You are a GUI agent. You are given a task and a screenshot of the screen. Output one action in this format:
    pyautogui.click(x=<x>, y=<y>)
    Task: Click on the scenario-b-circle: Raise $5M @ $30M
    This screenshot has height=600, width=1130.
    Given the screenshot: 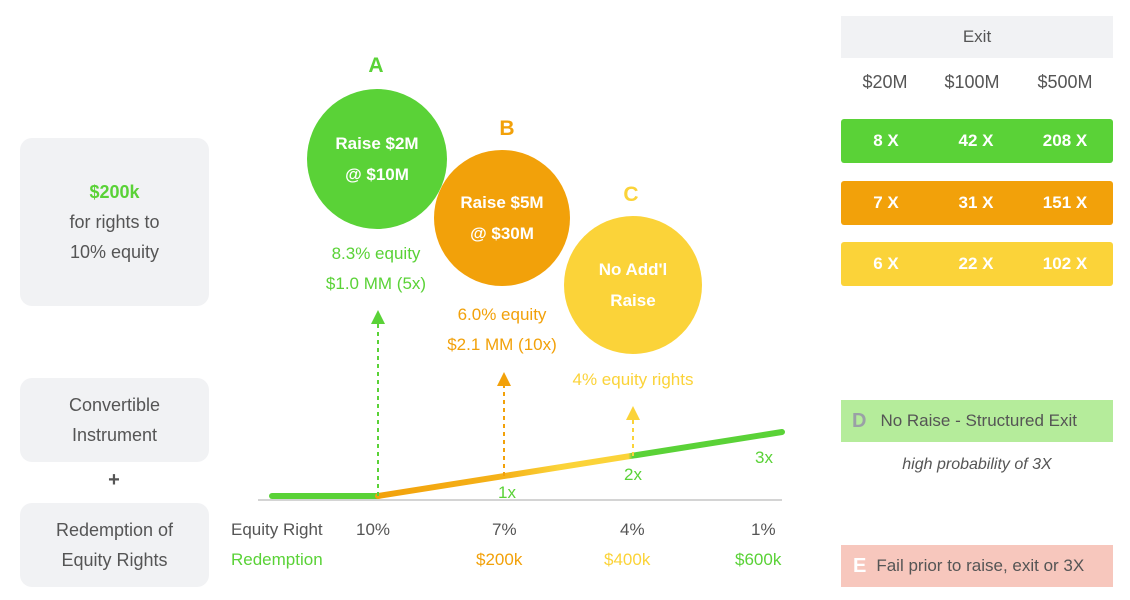 What is the action you would take?
    pyautogui.click(x=502, y=218)
    